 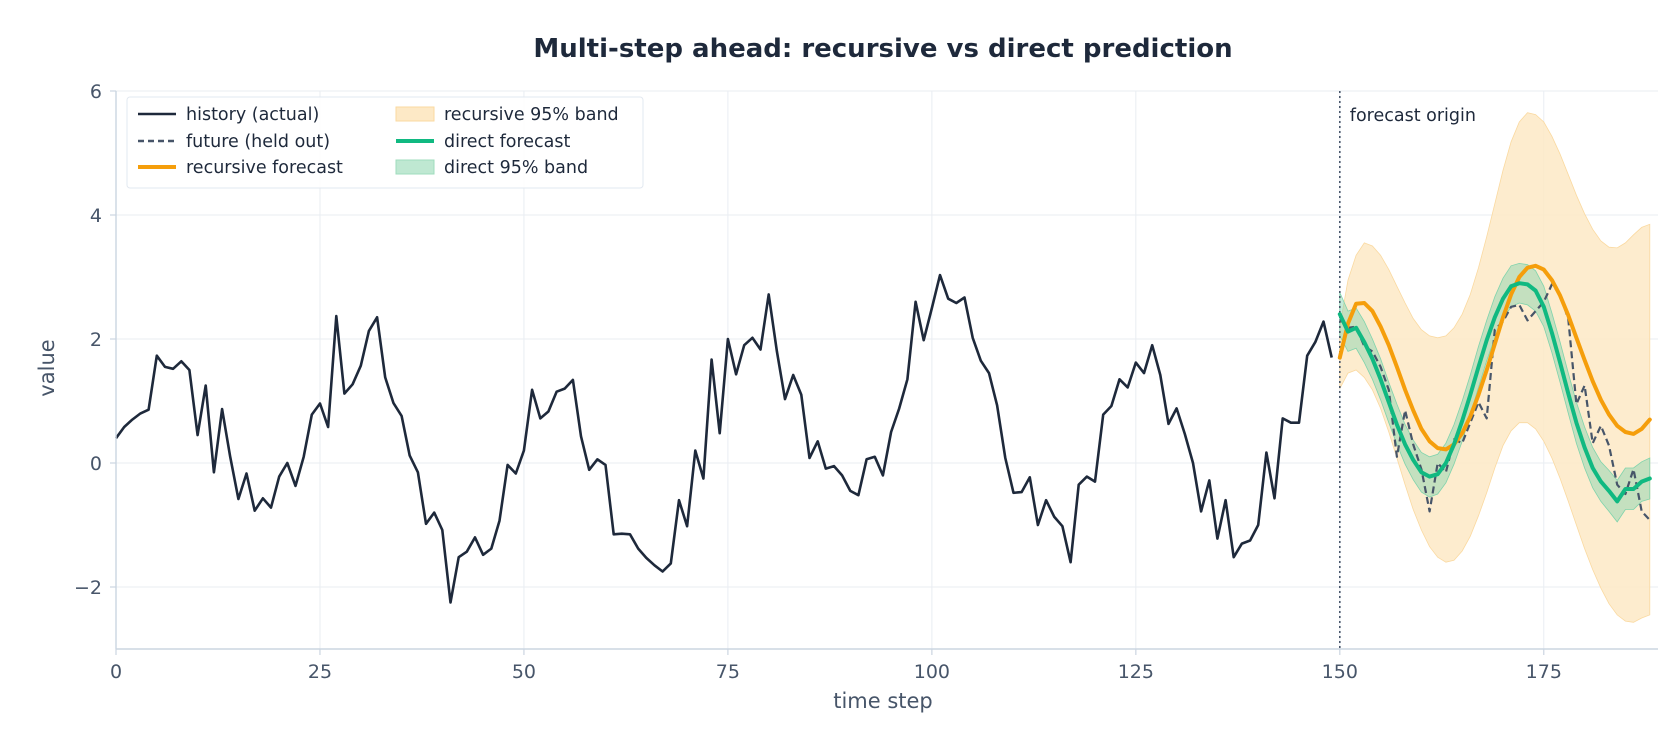 What do you see at coordinates (516, 168) in the screenshot?
I see `legend-label-direct_band: direct 95% band` at bounding box center [516, 168].